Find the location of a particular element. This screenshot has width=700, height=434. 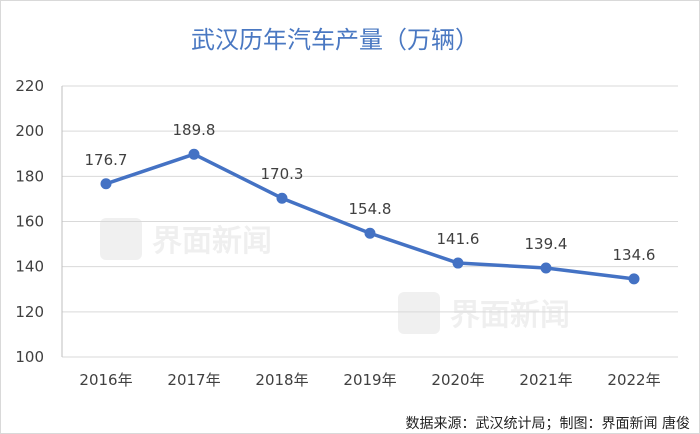

x-tick-label: 2017年 is located at coordinates (193, 380).